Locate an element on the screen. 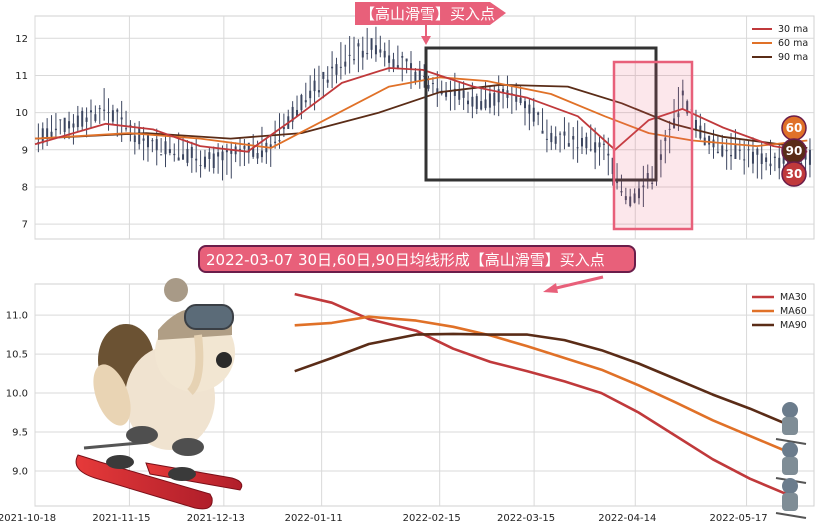  bottom-ytick-1: 9.5 is located at coordinates (20, 433).